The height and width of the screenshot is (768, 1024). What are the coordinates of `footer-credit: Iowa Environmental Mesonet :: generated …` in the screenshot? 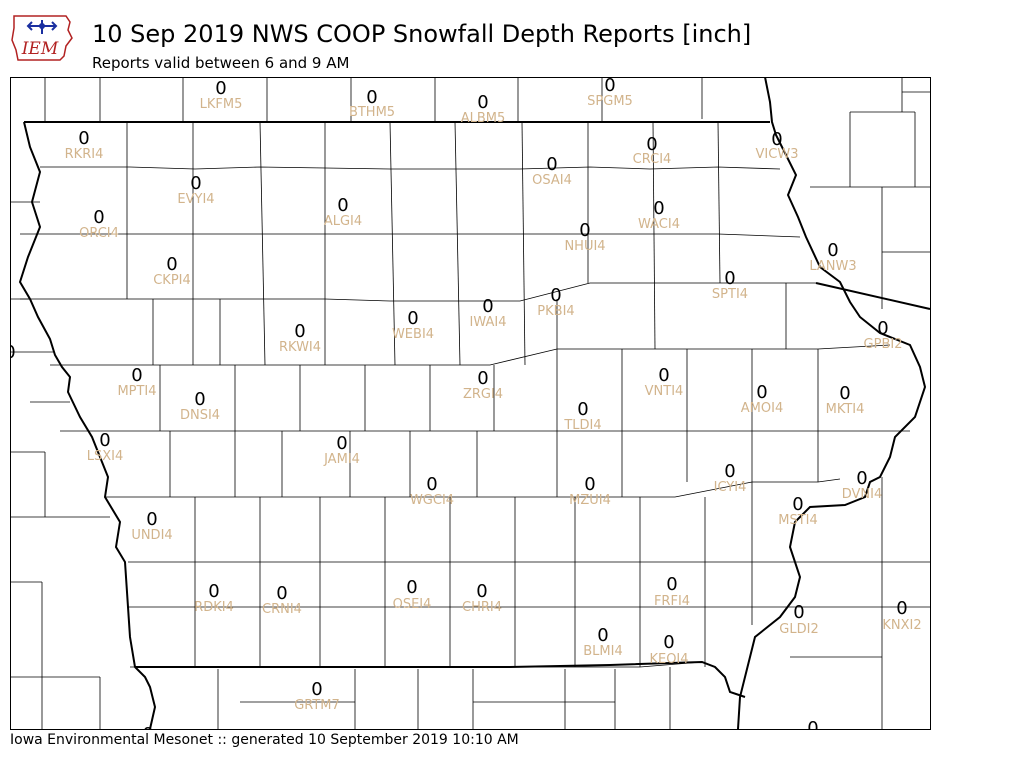 It's located at (264, 740).